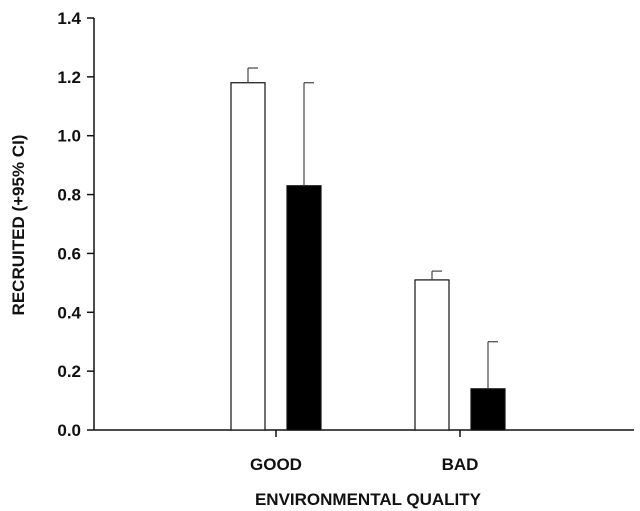 The height and width of the screenshot is (511, 640). What do you see at coordinates (69, 312) in the screenshot?
I see `y-tick-label: 0.4` at bounding box center [69, 312].